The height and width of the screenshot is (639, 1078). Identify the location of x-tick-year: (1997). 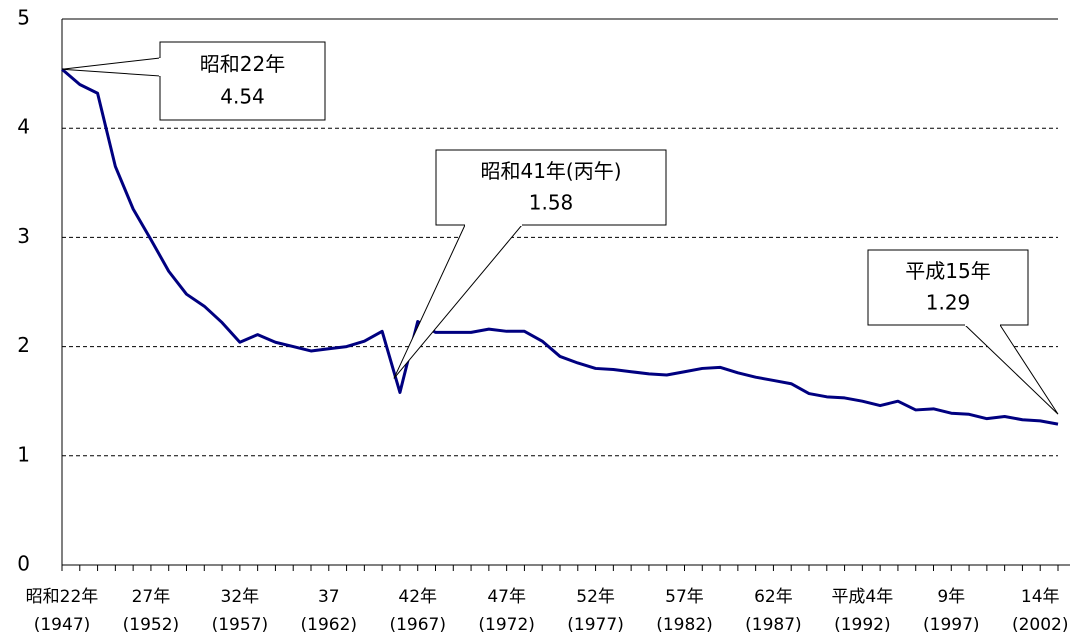
(951, 625).